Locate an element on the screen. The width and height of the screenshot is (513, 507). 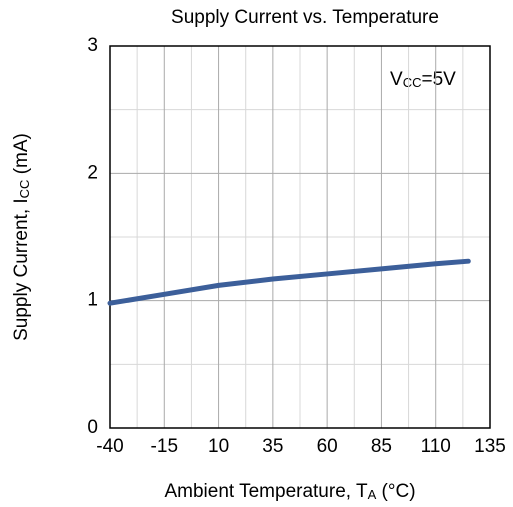
y-tick-label: 1 is located at coordinates (92, 300).